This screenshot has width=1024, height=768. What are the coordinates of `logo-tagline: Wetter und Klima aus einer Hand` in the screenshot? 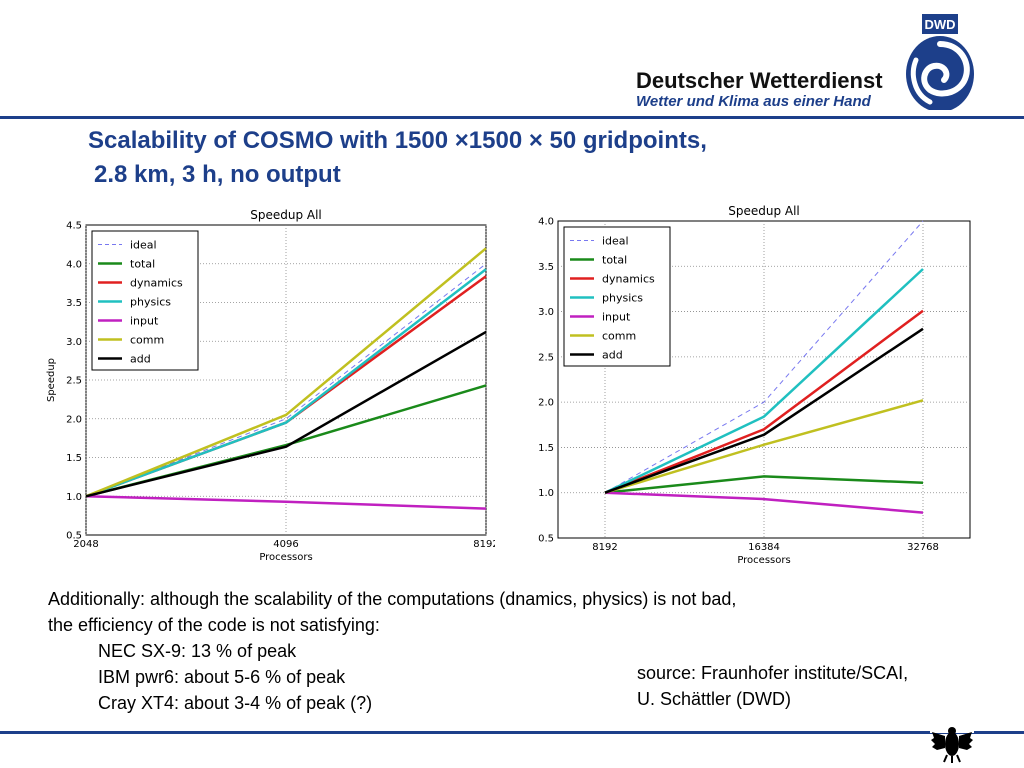 It's located at (753, 101).